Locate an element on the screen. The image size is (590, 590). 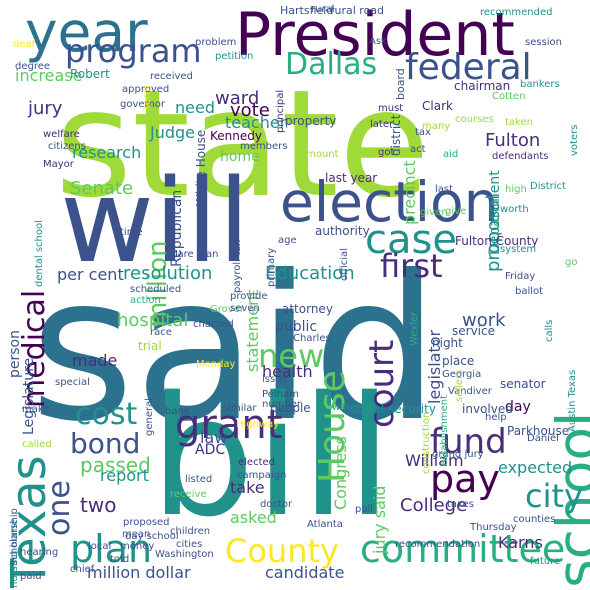
cloud-word: time is located at coordinates (131, 232).